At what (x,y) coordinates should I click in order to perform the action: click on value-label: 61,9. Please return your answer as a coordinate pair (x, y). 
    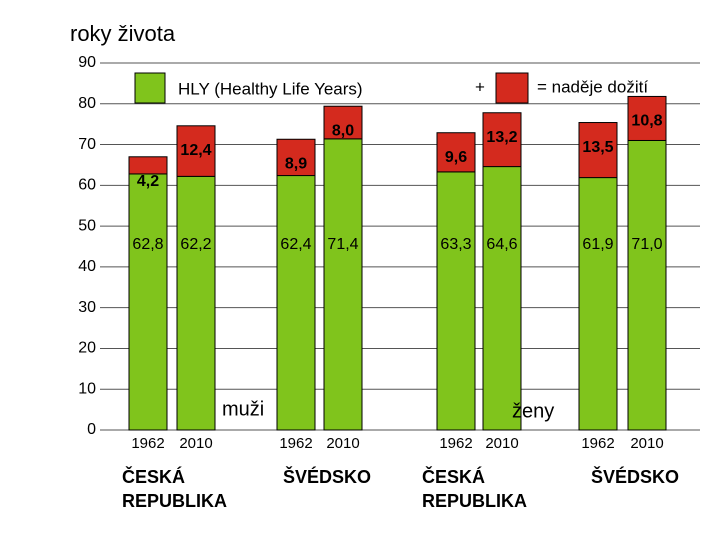
    Looking at the image, I should click on (597, 244).